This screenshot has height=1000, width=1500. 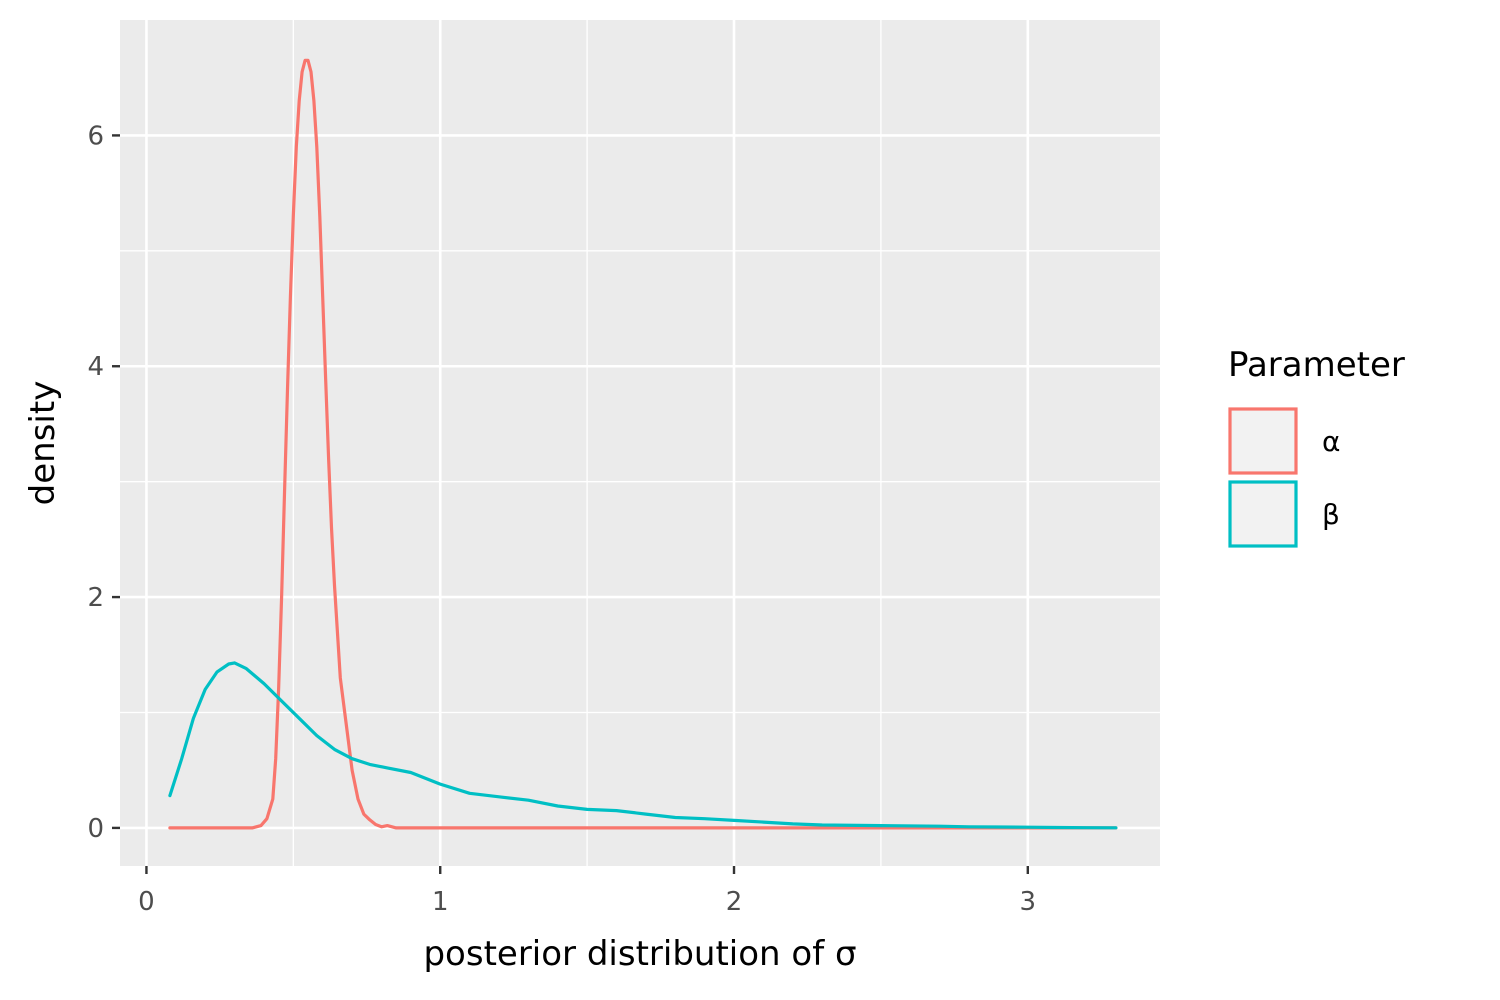 I want to click on x-axis: 0 1 2 3, so click(x=587, y=891).